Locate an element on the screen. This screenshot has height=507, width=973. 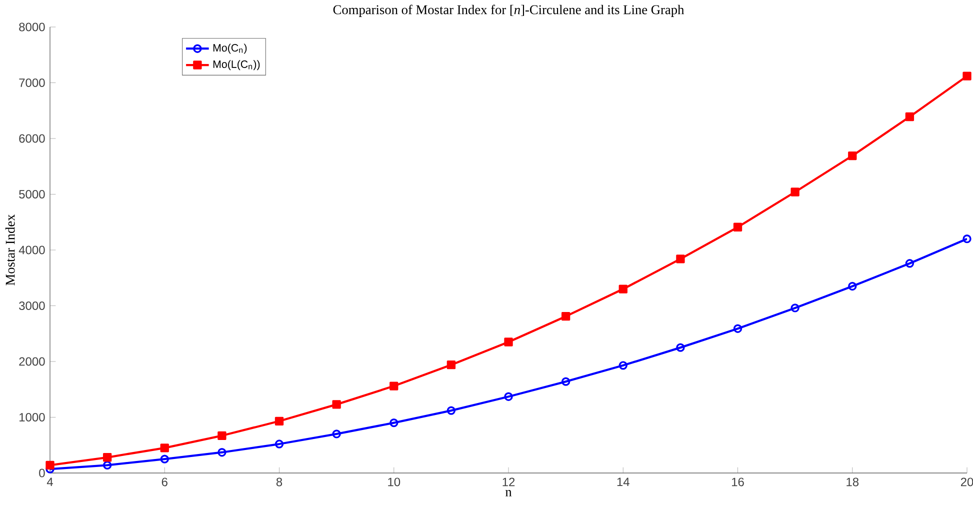
legend-label: Mo(L(C$_{n}$)) is located at coordinates (236, 65).